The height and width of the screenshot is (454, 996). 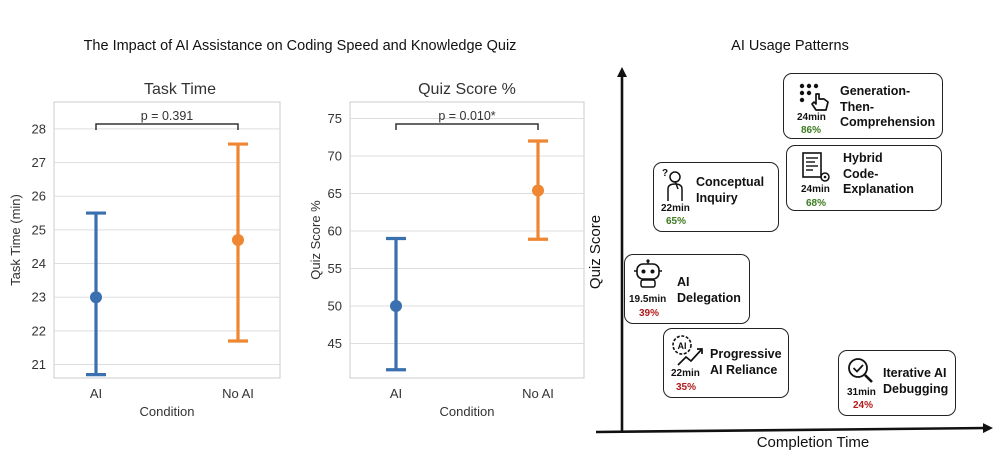 What do you see at coordinates (595, 252) in the screenshot?
I see `y-axis-label: Quiz Score` at bounding box center [595, 252].